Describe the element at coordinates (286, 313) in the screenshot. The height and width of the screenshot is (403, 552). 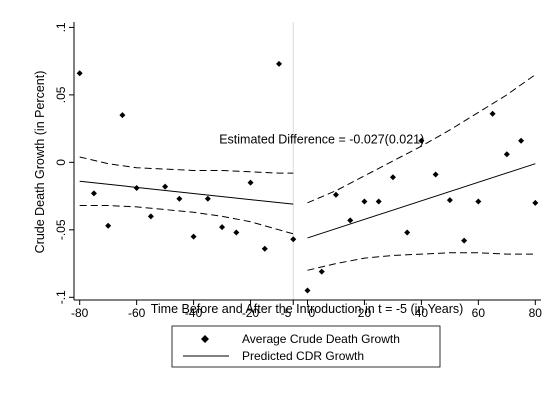
I see `x-tick-label: -5` at that location.